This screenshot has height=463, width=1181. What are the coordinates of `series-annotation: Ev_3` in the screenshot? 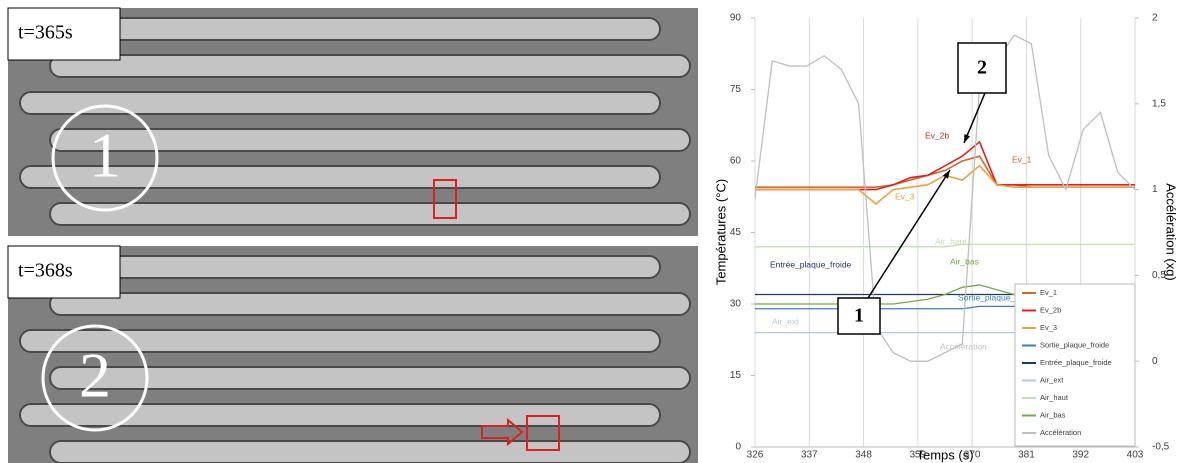 It's located at (905, 196).